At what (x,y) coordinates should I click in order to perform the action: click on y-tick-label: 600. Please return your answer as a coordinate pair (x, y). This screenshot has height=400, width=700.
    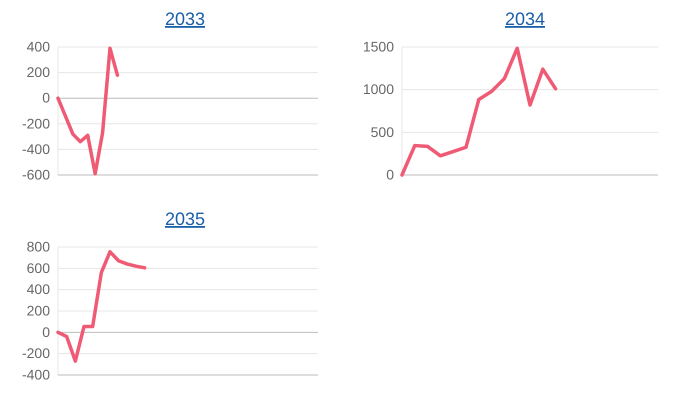
    Looking at the image, I should click on (38, 268).